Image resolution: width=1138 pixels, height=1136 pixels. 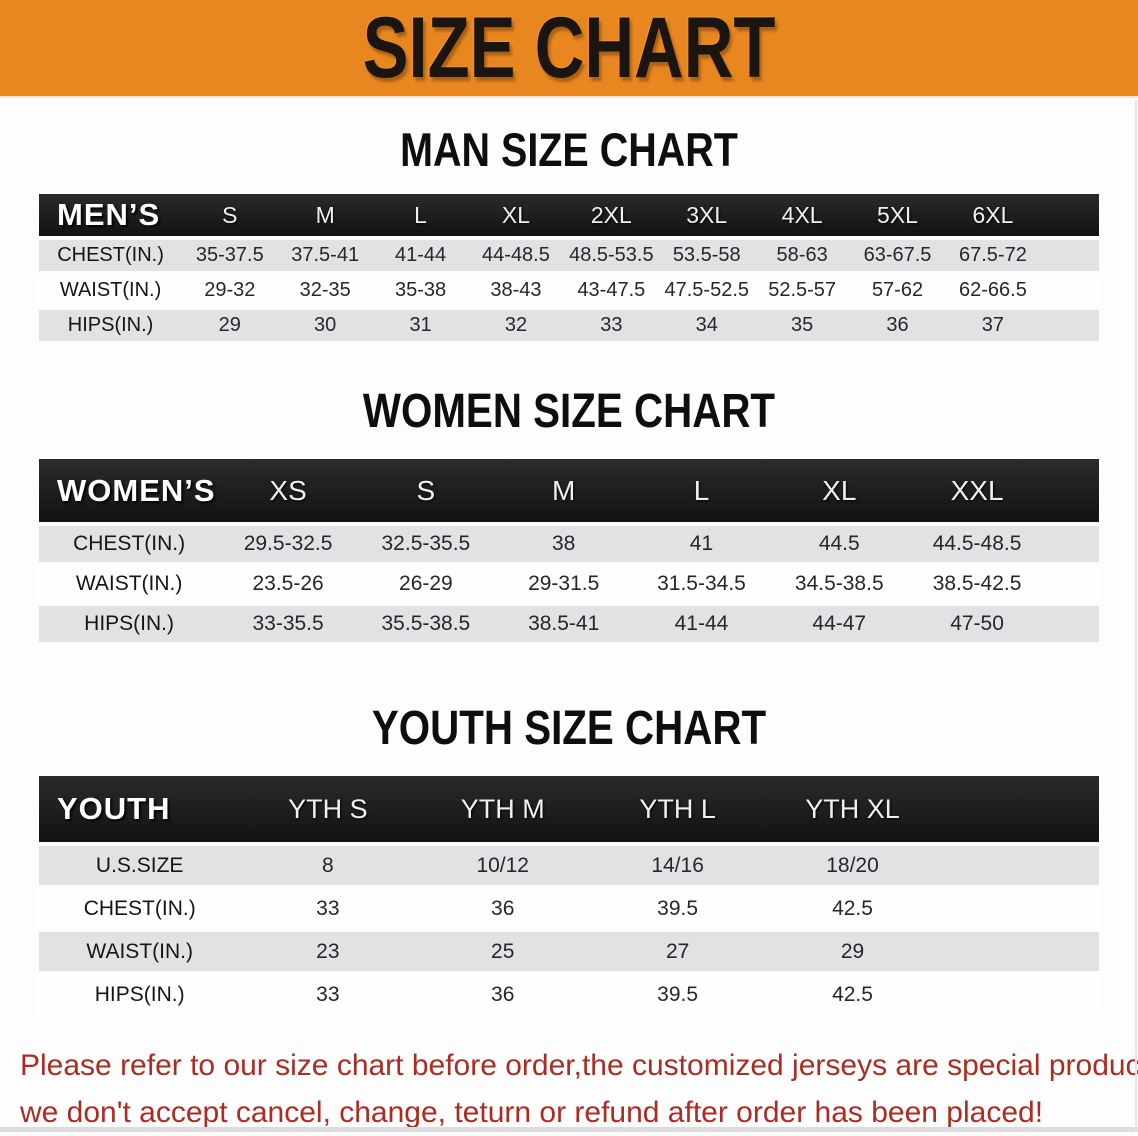 What do you see at coordinates (288, 624) in the screenshot?
I see `size-cell: 33-35.5` at bounding box center [288, 624].